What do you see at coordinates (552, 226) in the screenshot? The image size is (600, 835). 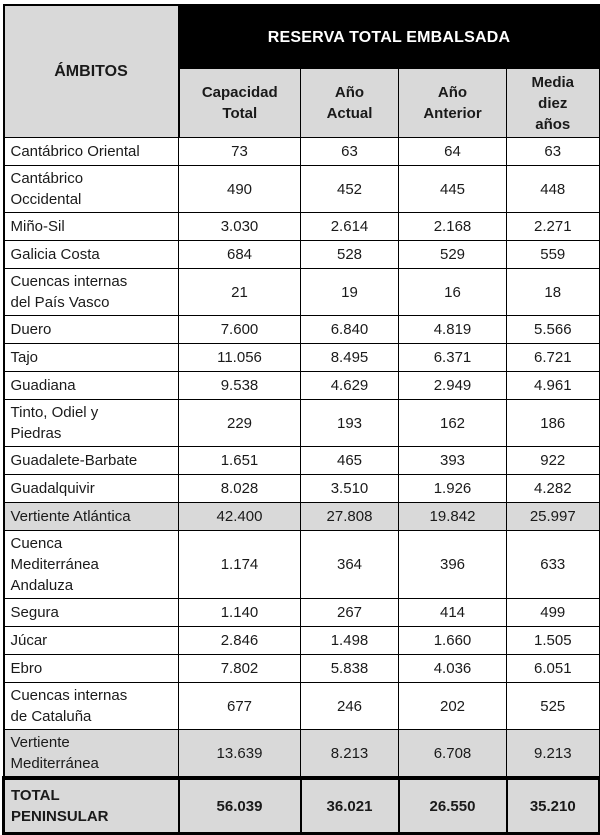 I see `cell-value: 2.271` at bounding box center [552, 226].